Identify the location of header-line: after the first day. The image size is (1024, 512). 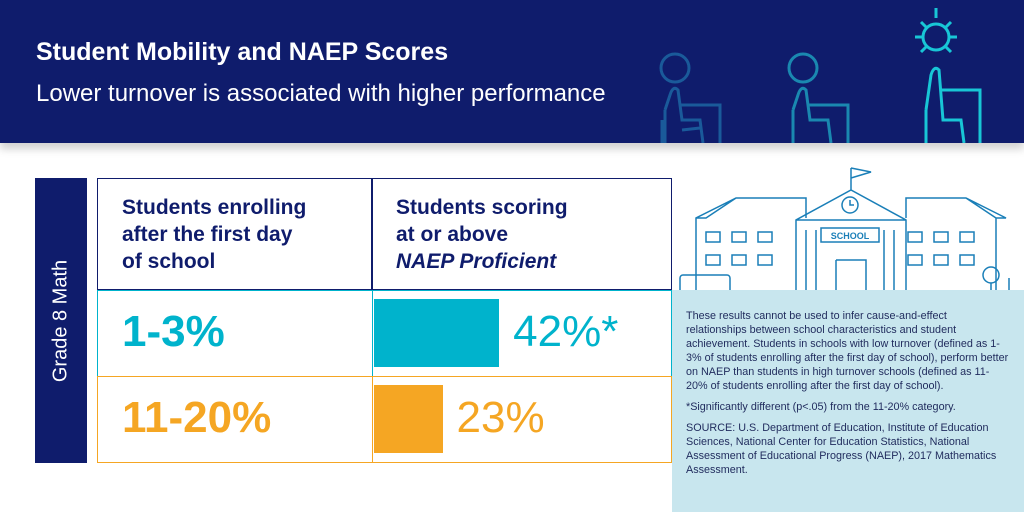
(207, 234).